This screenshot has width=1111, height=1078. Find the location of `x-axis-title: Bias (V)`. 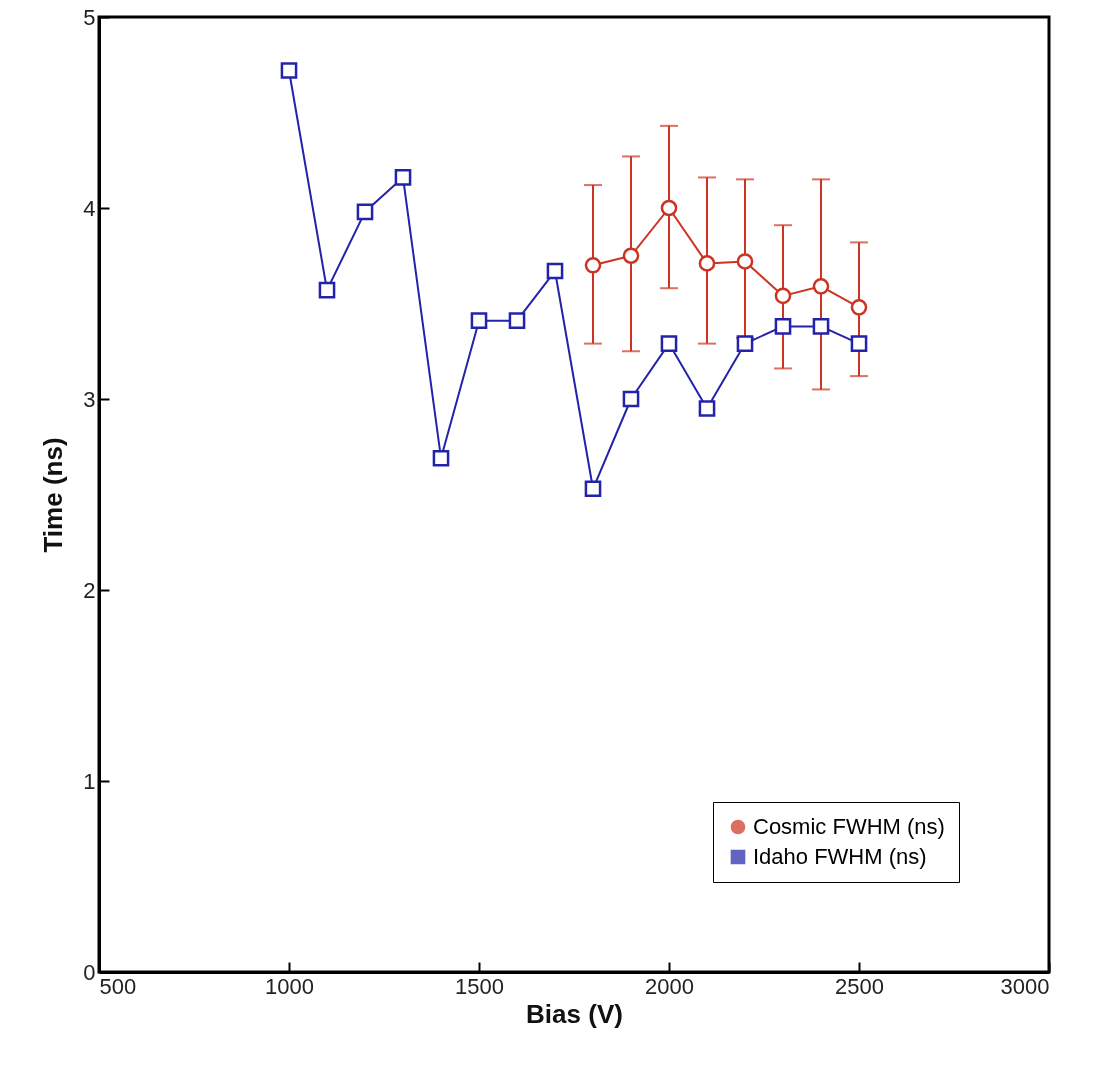

x-axis-title: Bias (V) is located at coordinates (574, 1013).